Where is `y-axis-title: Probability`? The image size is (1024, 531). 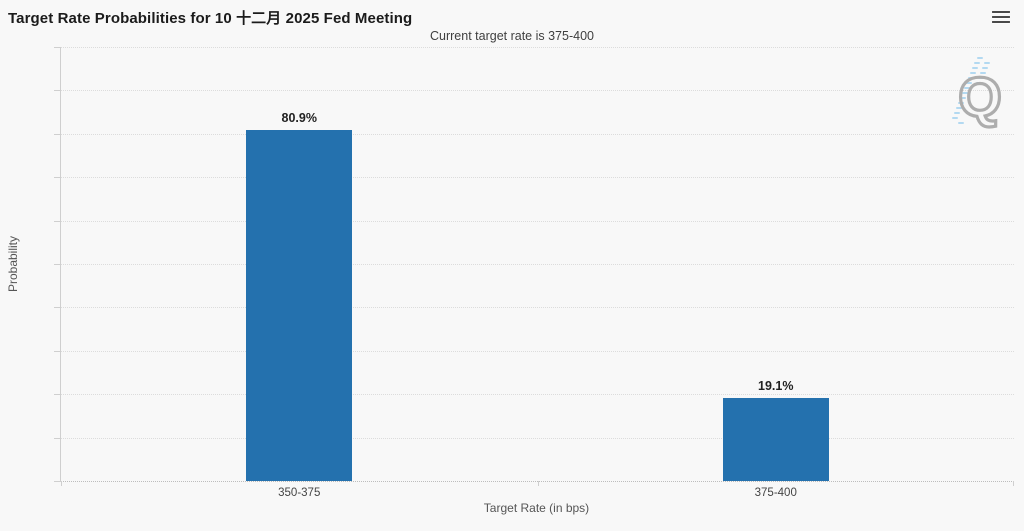 y-axis-title: Probability is located at coordinates (13, 264).